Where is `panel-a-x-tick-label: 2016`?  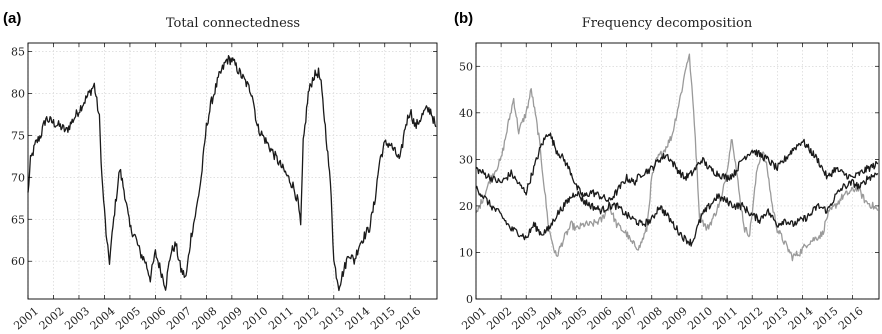
panel-a-x-tick-label: 2016 is located at coordinates (409, 318).